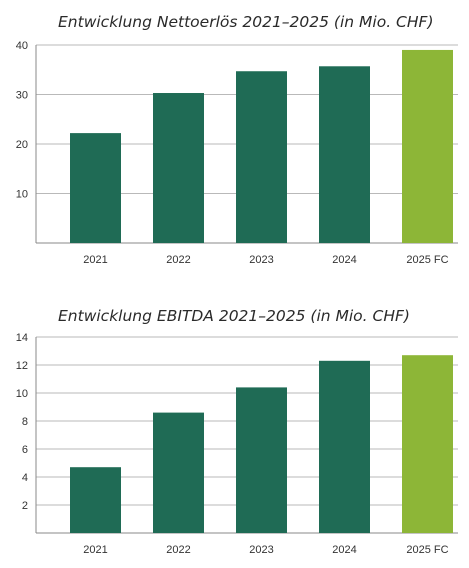 This screenshot has width=469, height=568. What do you see at coordinates (261, 260) in the screenshot?
I see `revenue-x-tick-label: 2023` at bounding box center [261, 260].